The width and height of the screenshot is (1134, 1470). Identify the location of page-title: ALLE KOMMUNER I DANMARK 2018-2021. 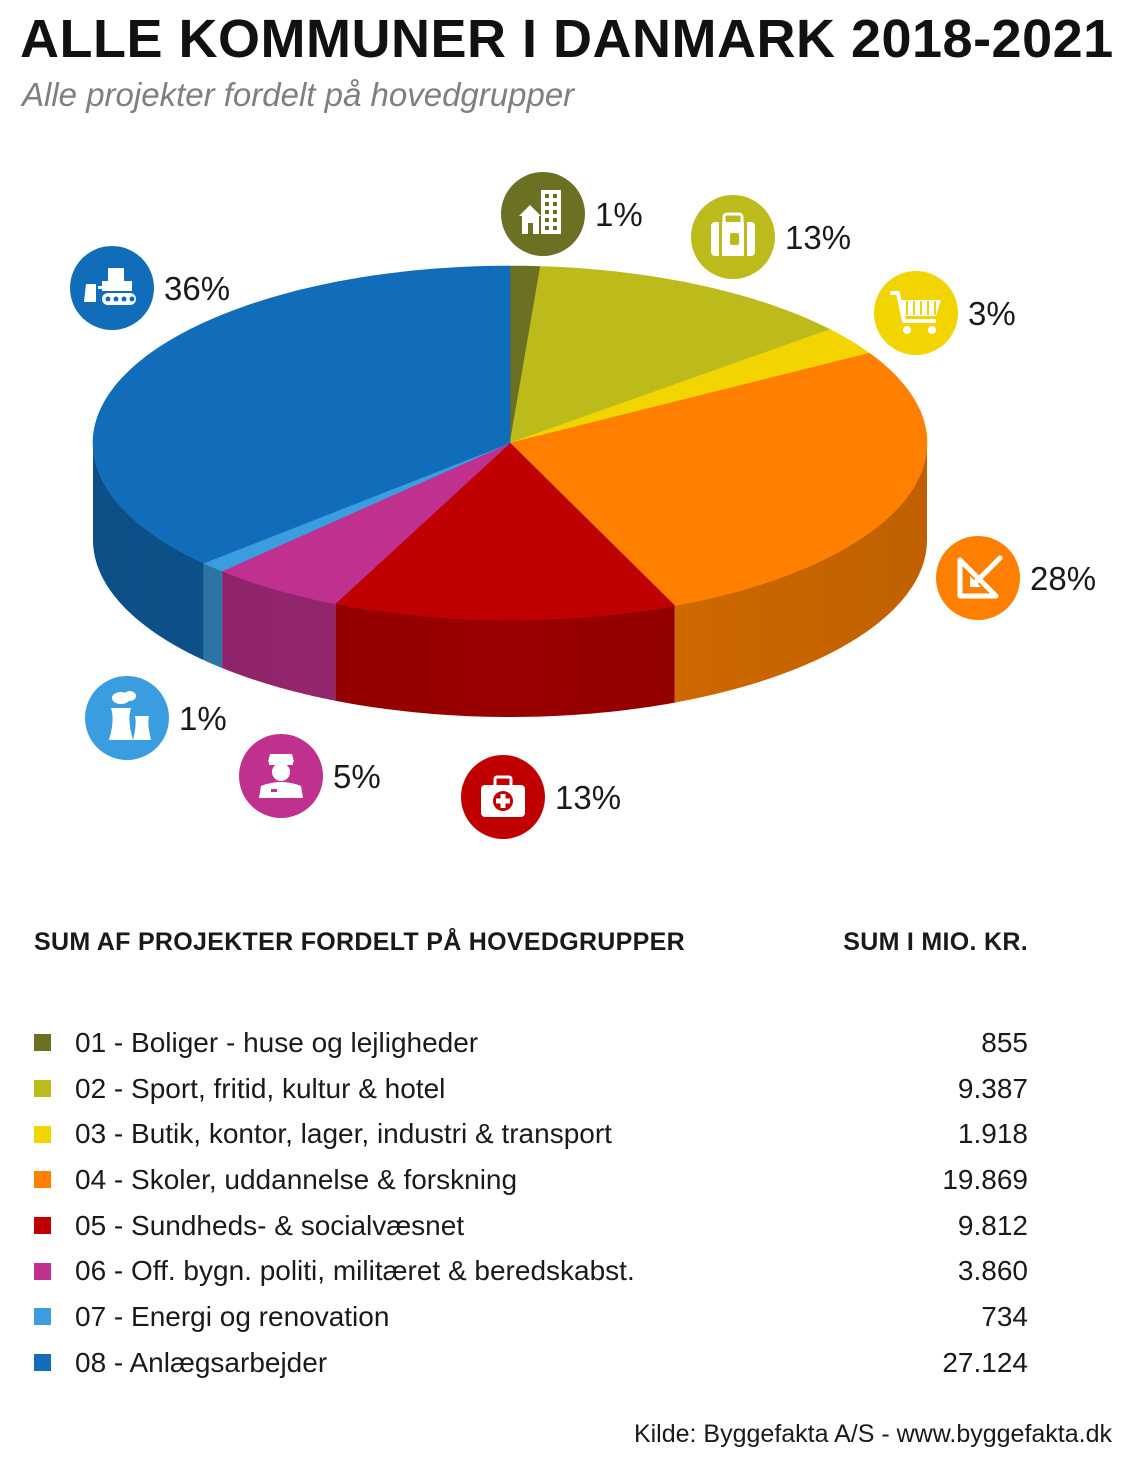
(567, 39).